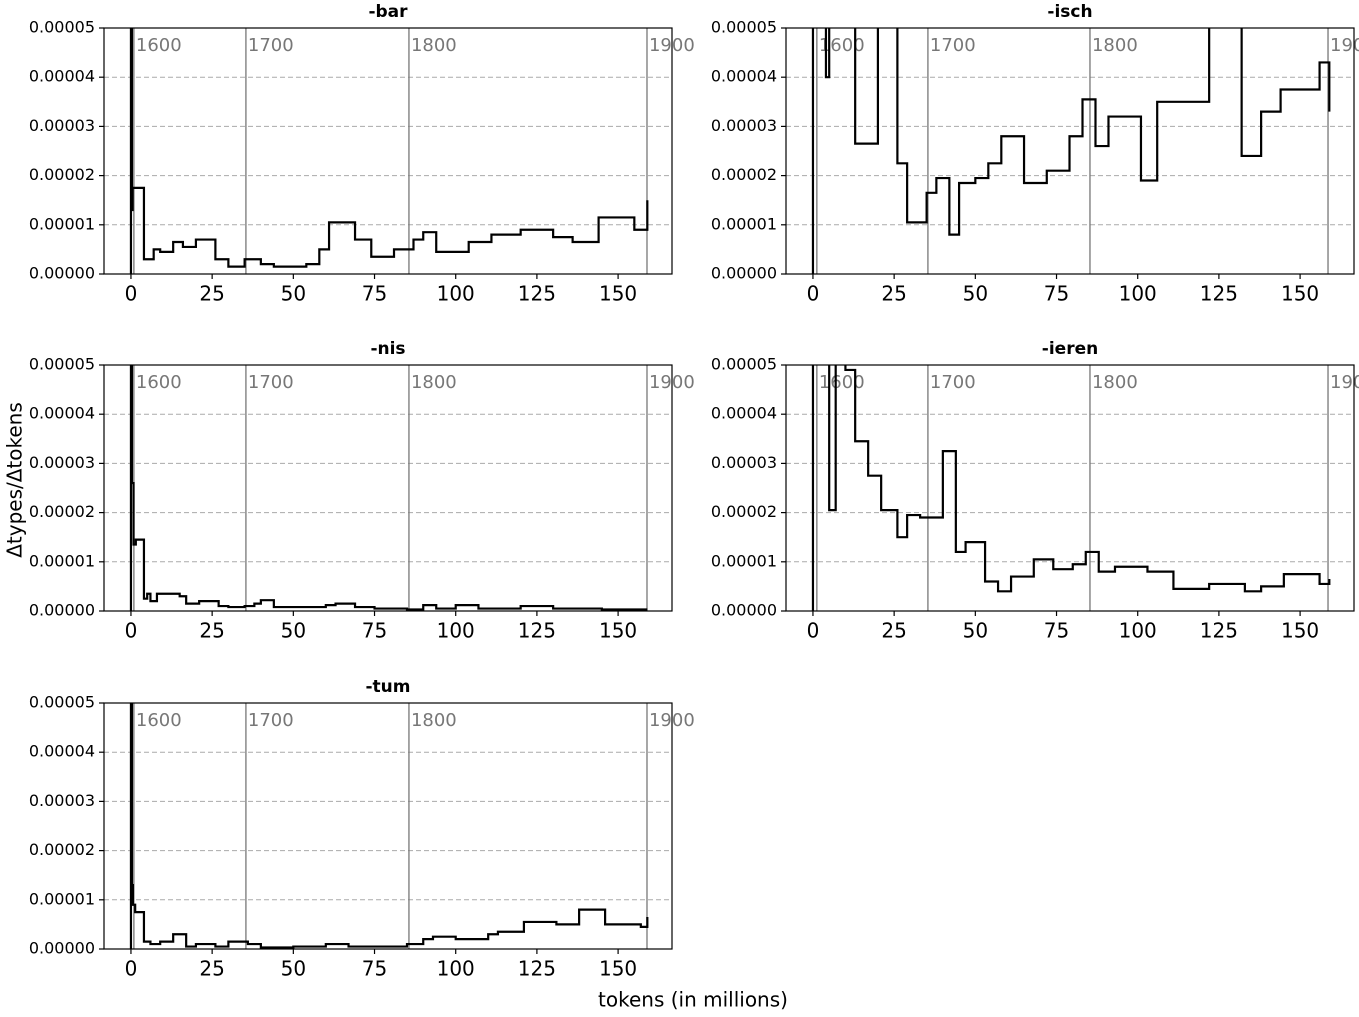 The width and height of the screenshot is (1359, 1017). I want to click on x-axis-label: tokens (in millions), so click(693, 1000).